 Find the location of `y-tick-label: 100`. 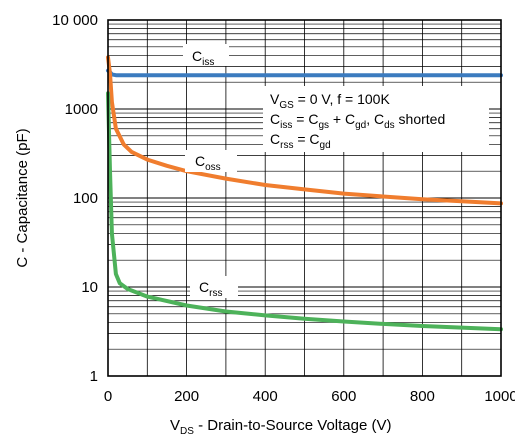

y-tick-label: 100 is located at coordinates (85, 198).